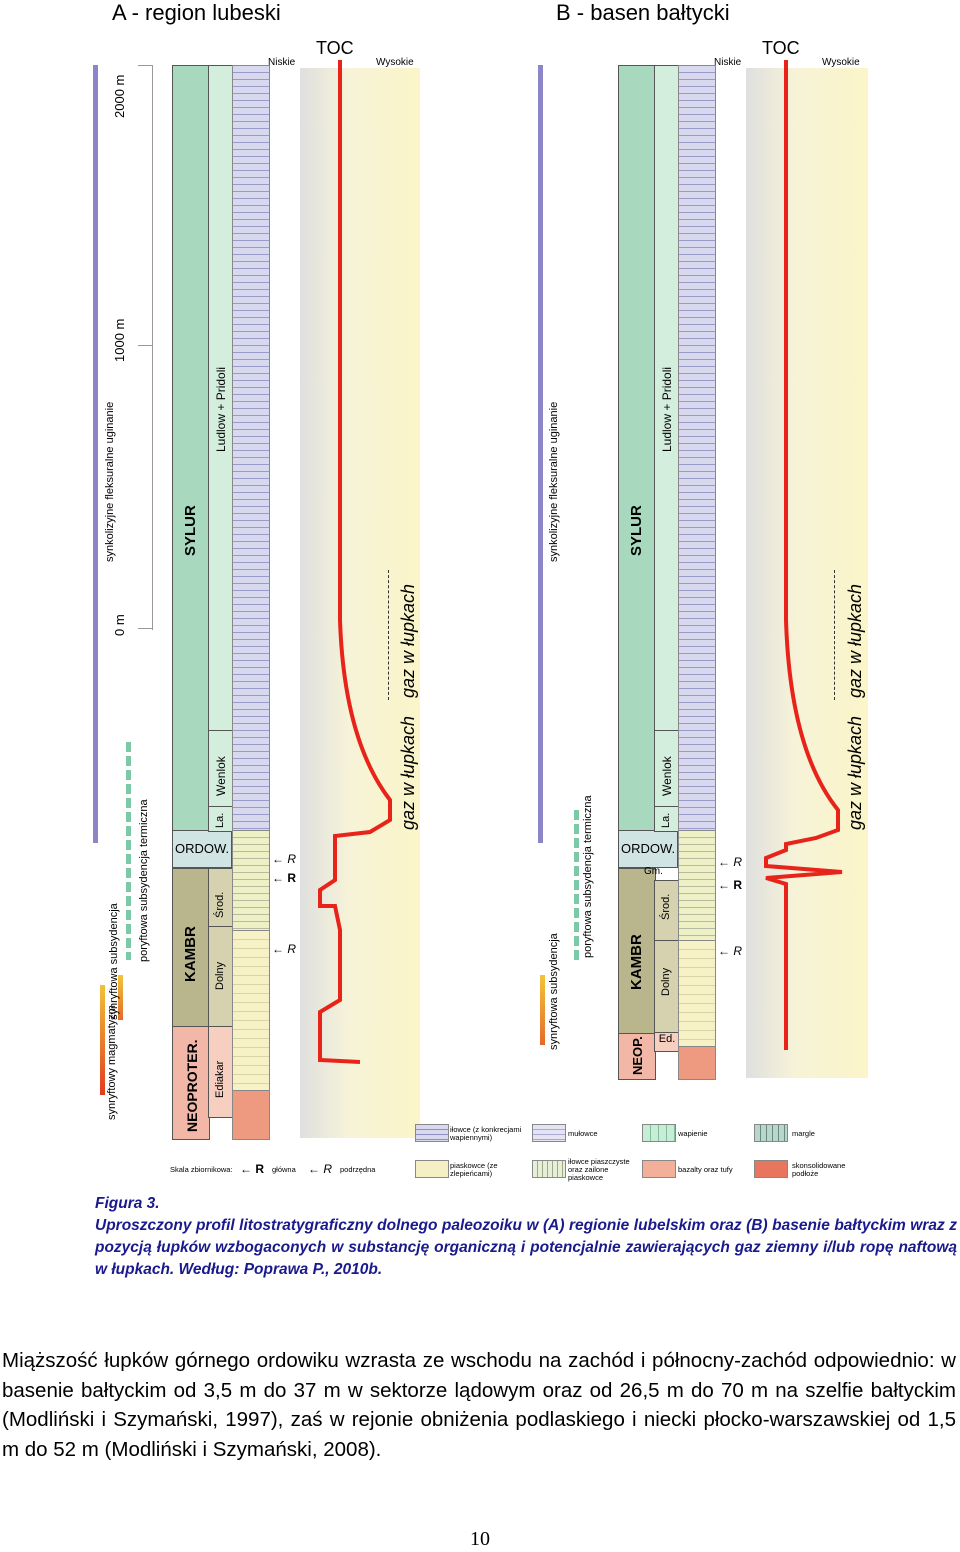 The height and width of the screenshot is (1552, 960). What do you see at coordinates (395, 62) in the screenshot?
I see `toc-high-a: Wysokie` at bounding box center [395, 62].